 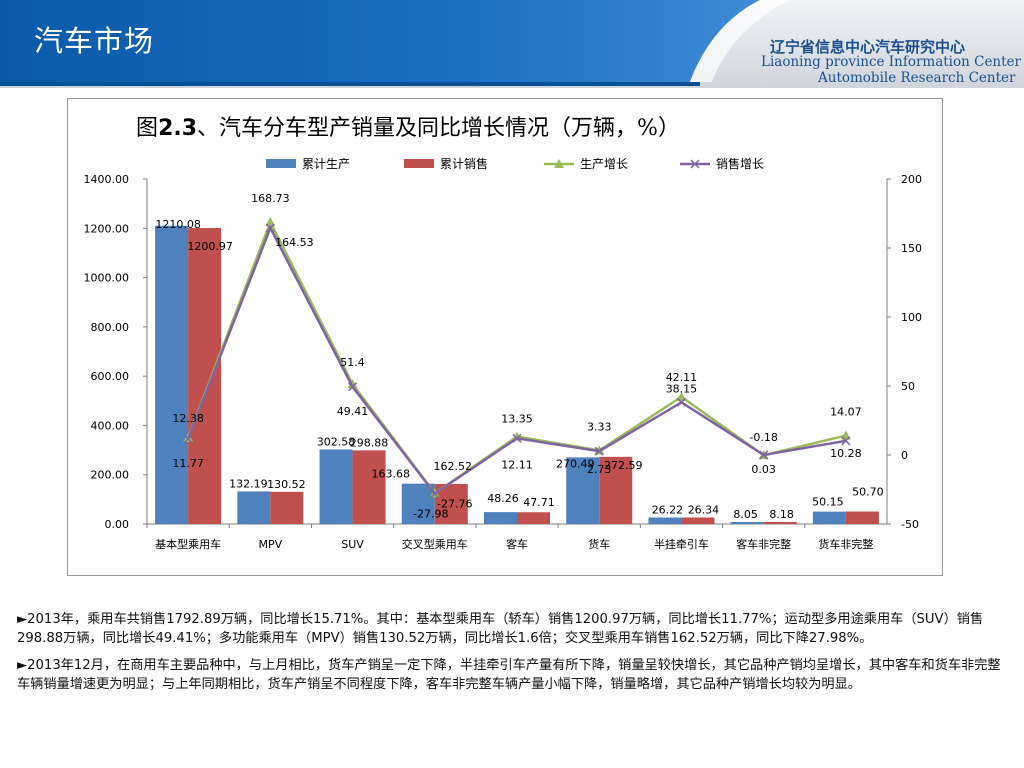 I want to click on bar-label-production: 50.15, so click(x=828, y=502).